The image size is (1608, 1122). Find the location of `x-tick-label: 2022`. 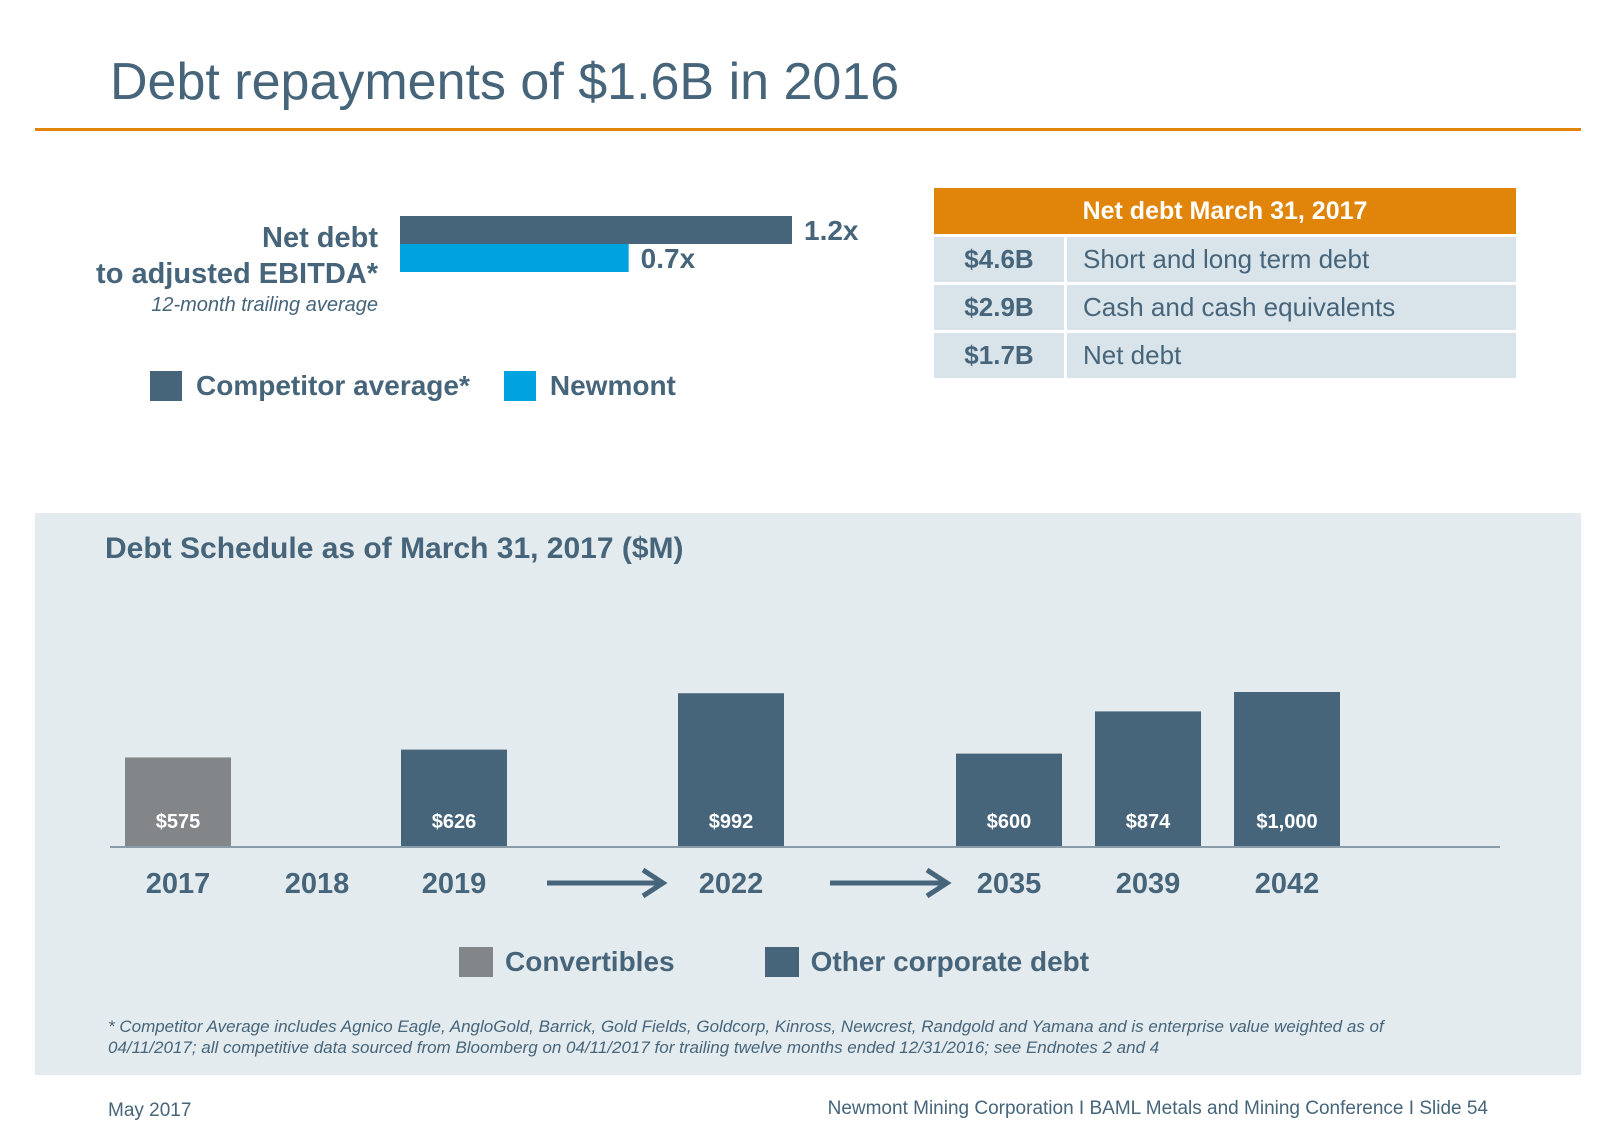

x-tick-label: 2022 is located at coordinates (731, 884).